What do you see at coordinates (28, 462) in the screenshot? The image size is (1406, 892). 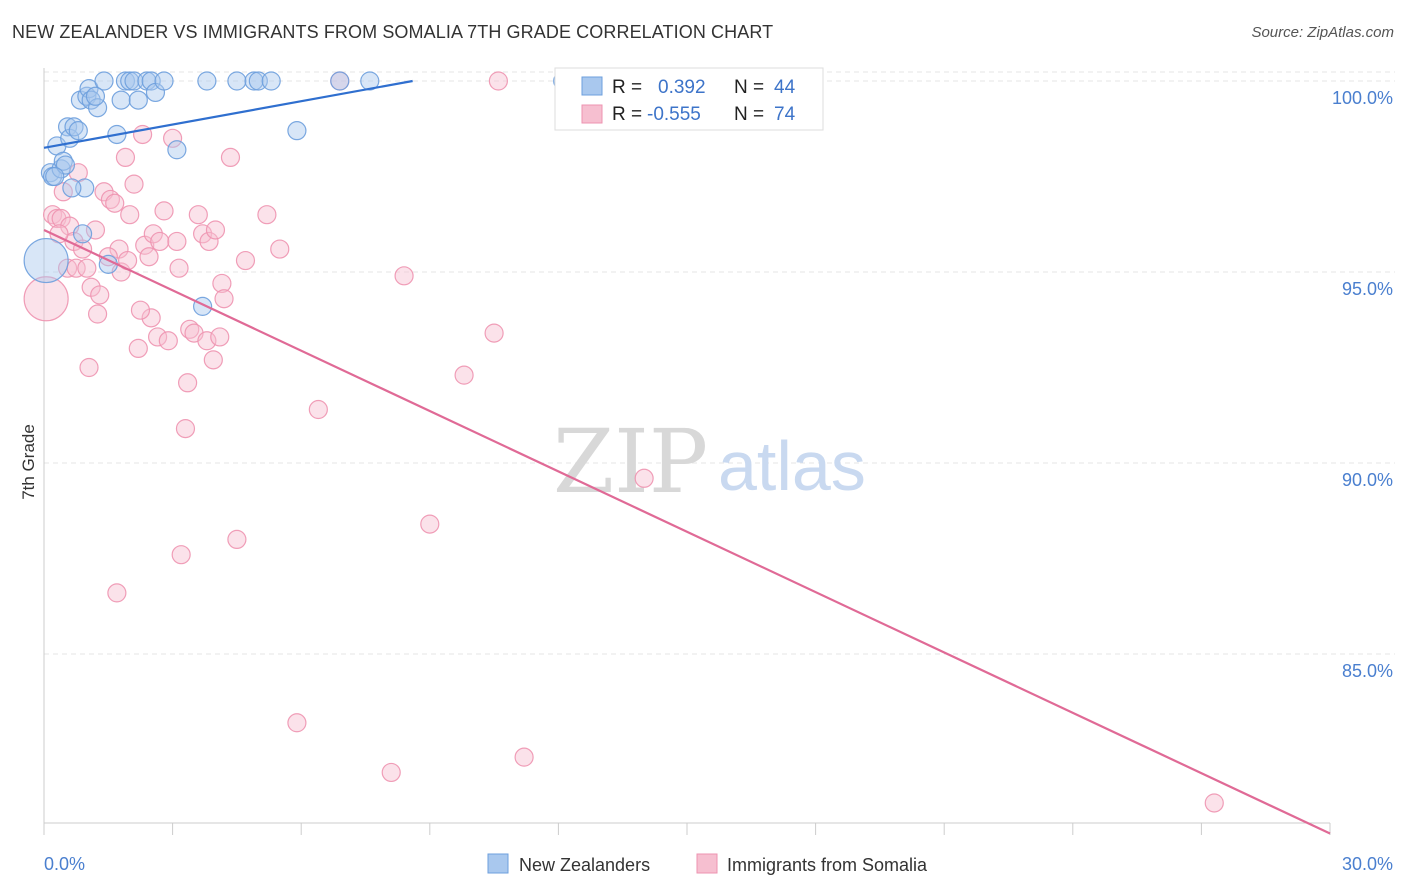 I see `y-axis-title: 7th Grade` at bounding box center [28, 462].